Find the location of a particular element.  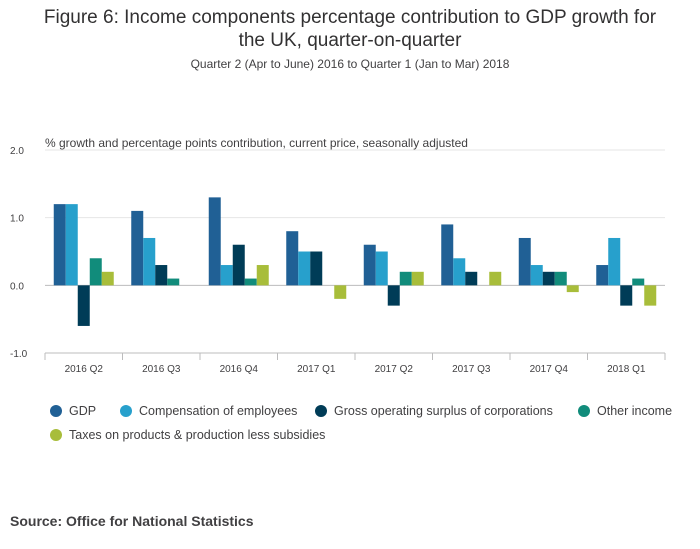

legend-item: GDP is located at coordinates (73, 411).